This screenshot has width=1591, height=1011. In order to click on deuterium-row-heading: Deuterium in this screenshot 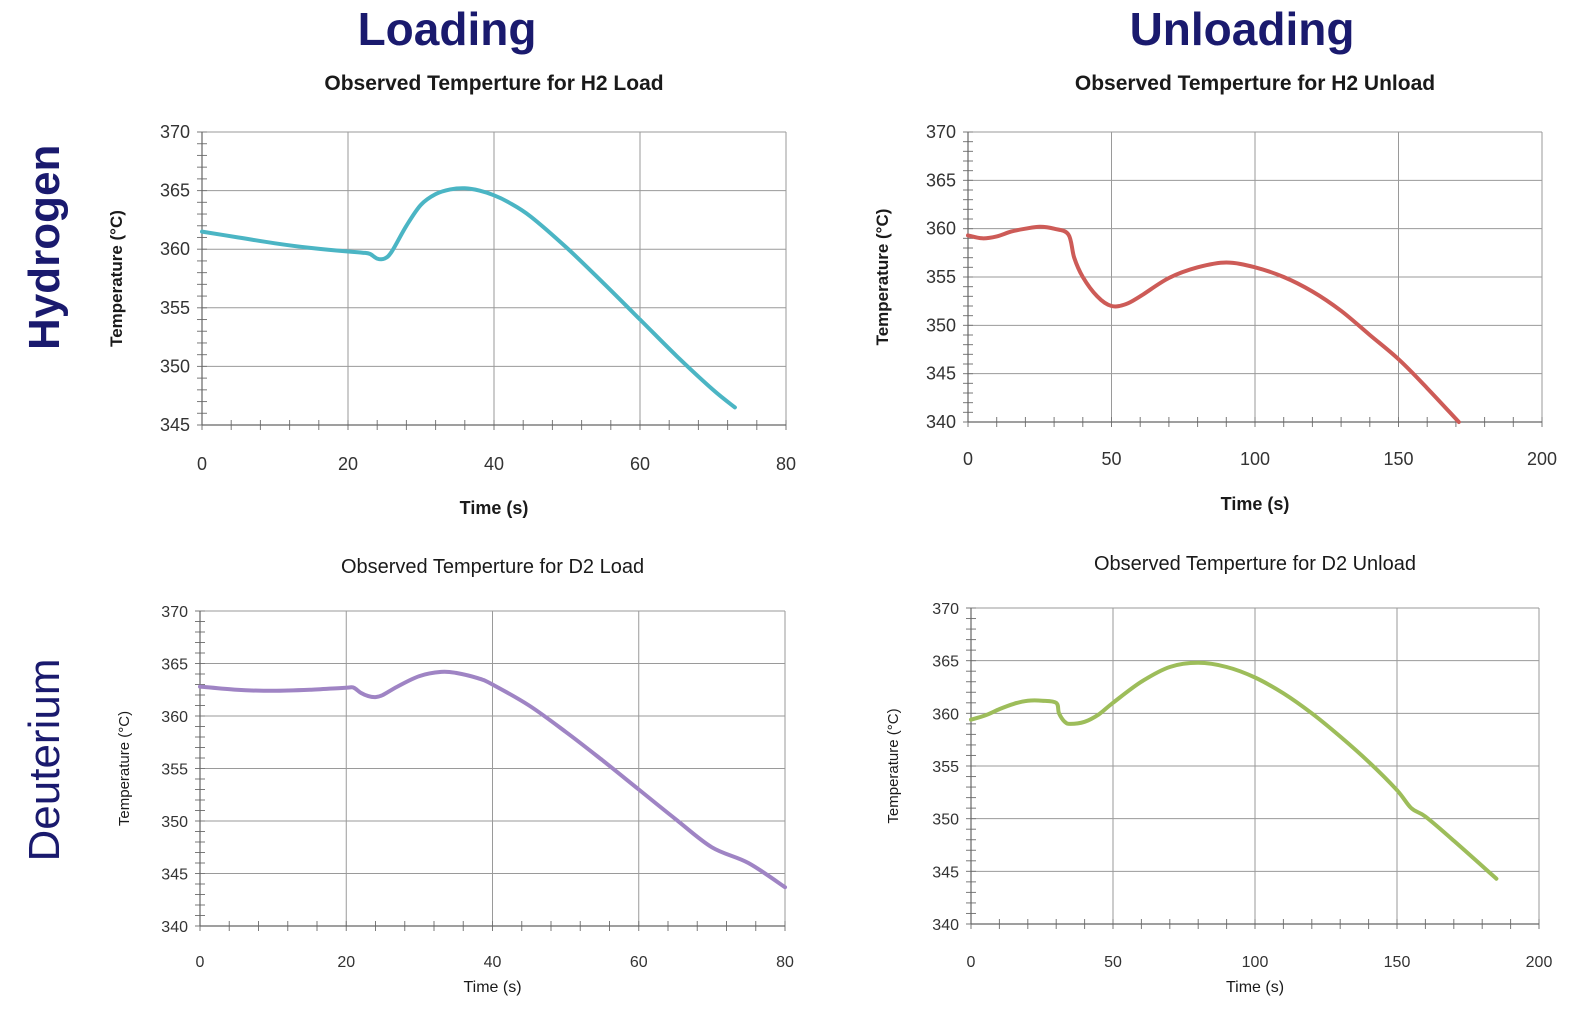, I will do `click(44, 760)`.